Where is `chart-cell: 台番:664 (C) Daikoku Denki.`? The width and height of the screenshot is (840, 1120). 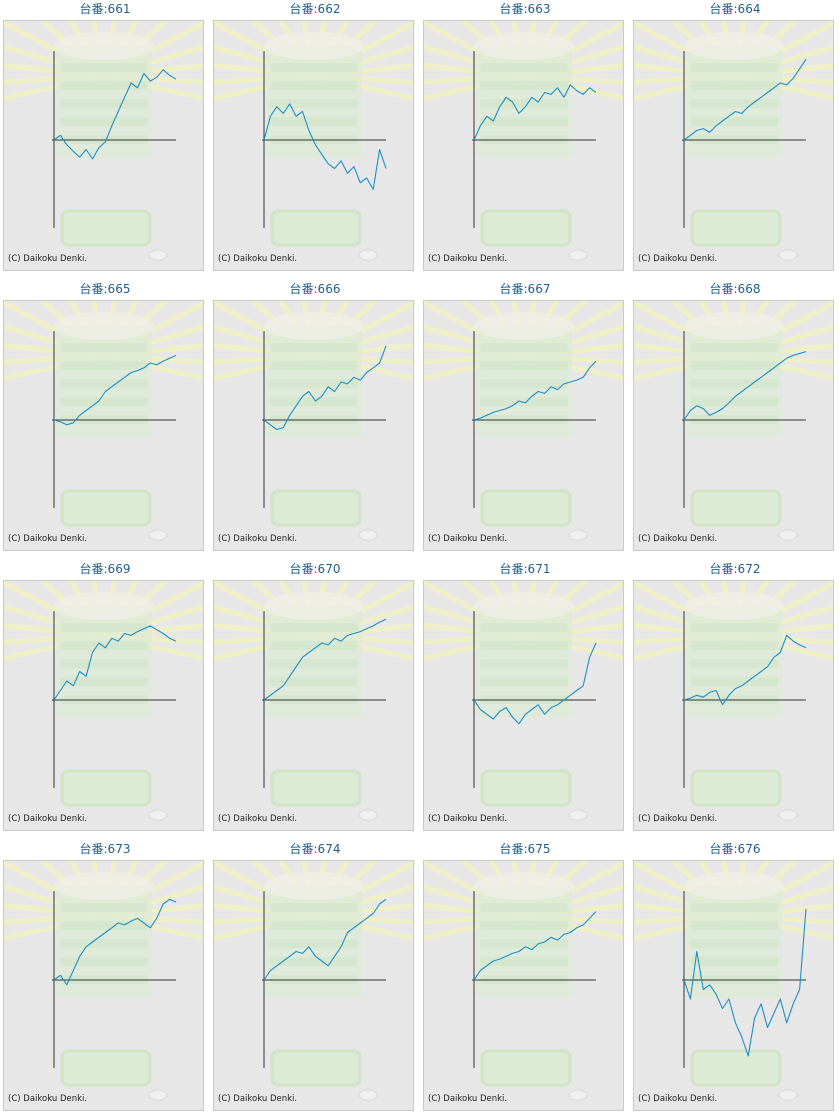 chart-cell: 台番:664 (C) Daikoku Denki. is located at coordinates (735, 140).